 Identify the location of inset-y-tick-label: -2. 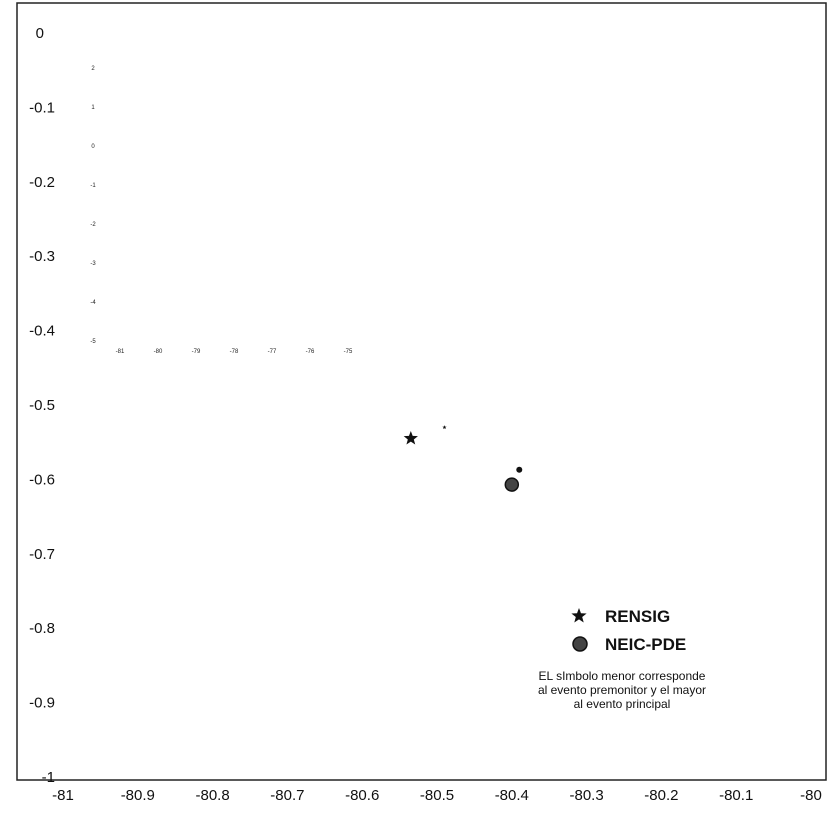
(93, 225).